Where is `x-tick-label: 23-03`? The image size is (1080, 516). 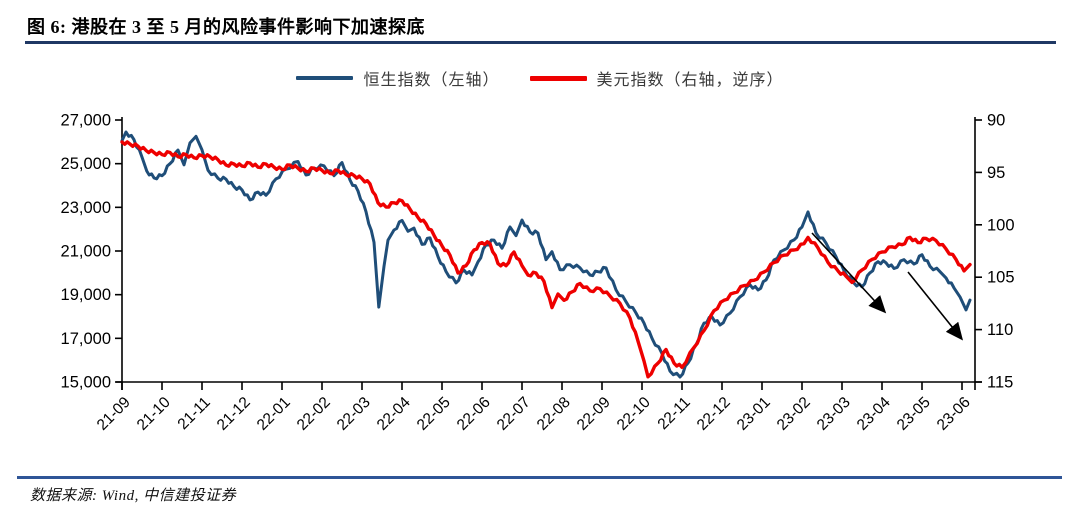 x-tick-label: 23-03 is located at coordinates (834, 414).